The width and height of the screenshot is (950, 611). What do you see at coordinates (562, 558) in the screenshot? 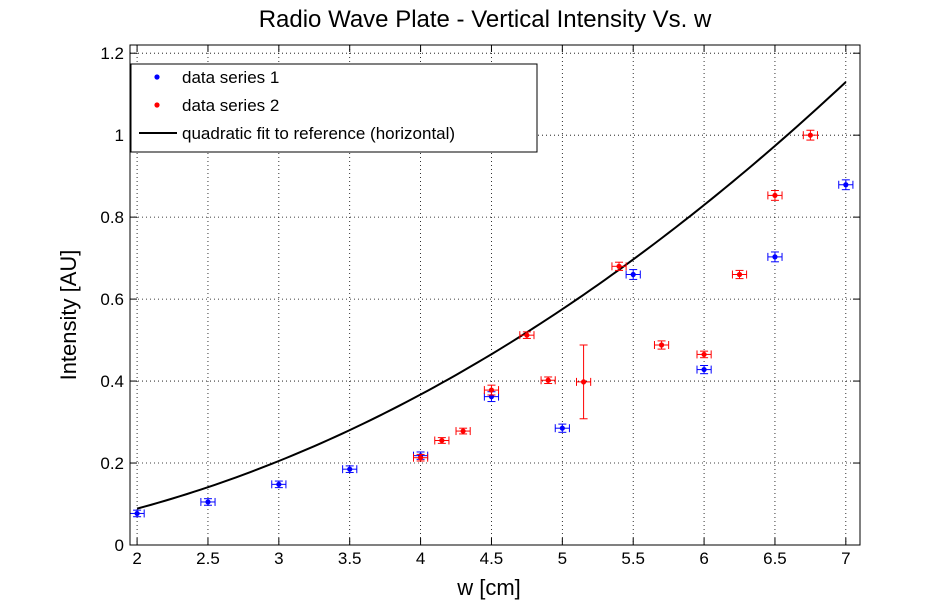
I see `x-tick-label: 5` at bounding box center [562, 558].